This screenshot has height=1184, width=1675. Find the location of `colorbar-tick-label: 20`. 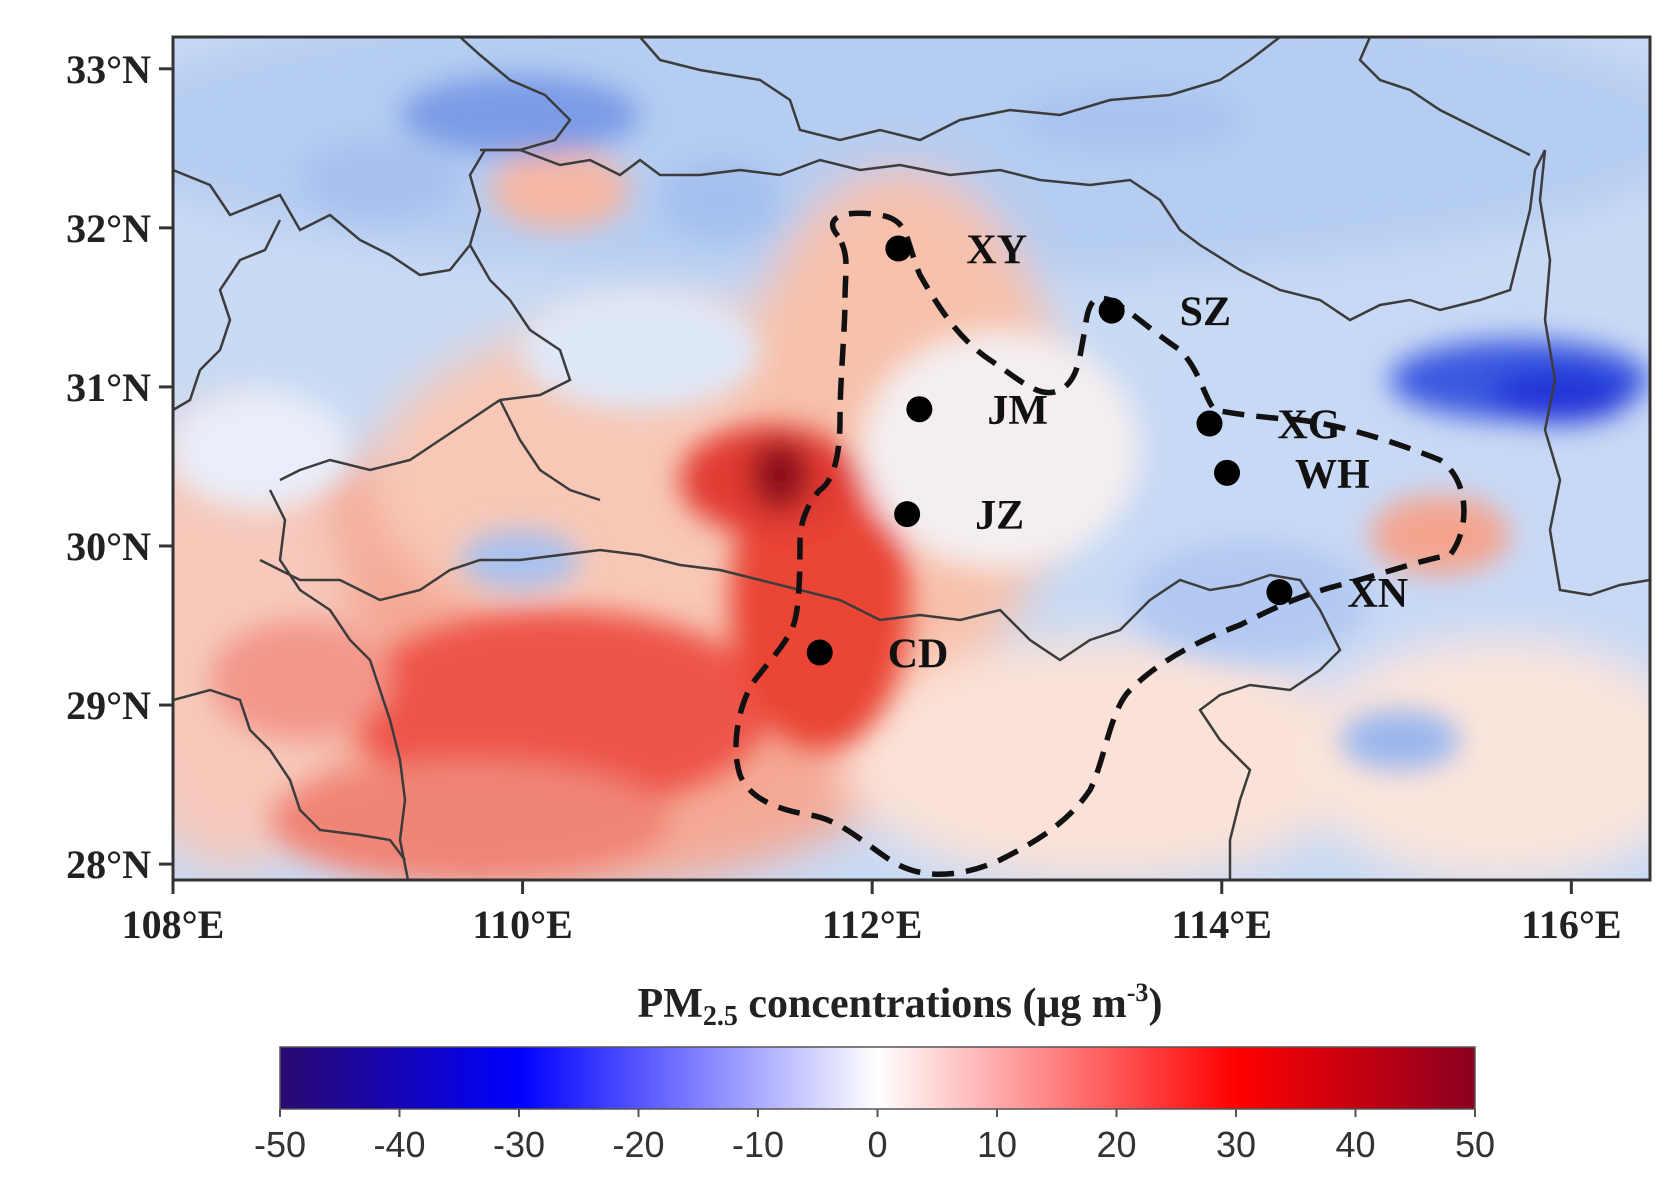

colorbar-tick-label: 20 is located at coordinates (1116, 1144).